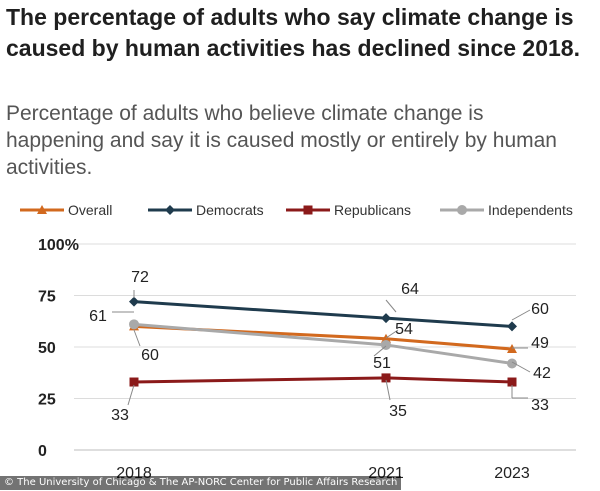 Image resolution: width=600 pixels, height=491 pixels. Describe the element at coordinates (47, 297) in the screenshot. I see `y-tick-label: 75` at that location.